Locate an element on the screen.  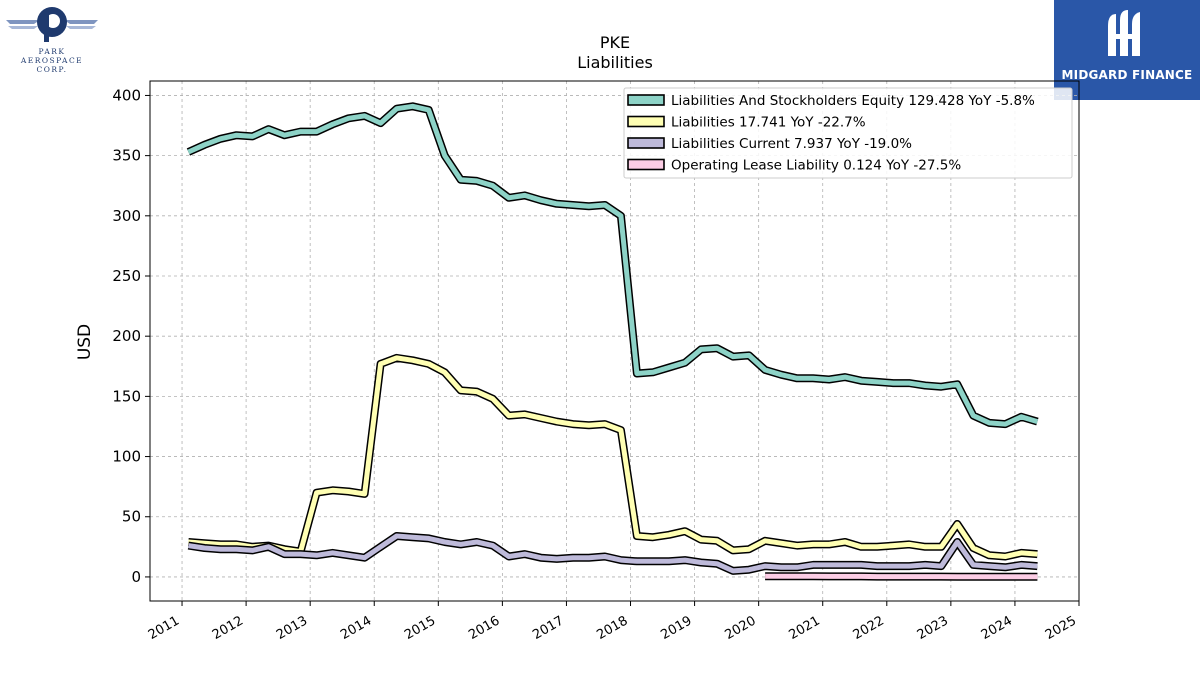
x-tick-label: 2018 is located at coordinates (612, 628).